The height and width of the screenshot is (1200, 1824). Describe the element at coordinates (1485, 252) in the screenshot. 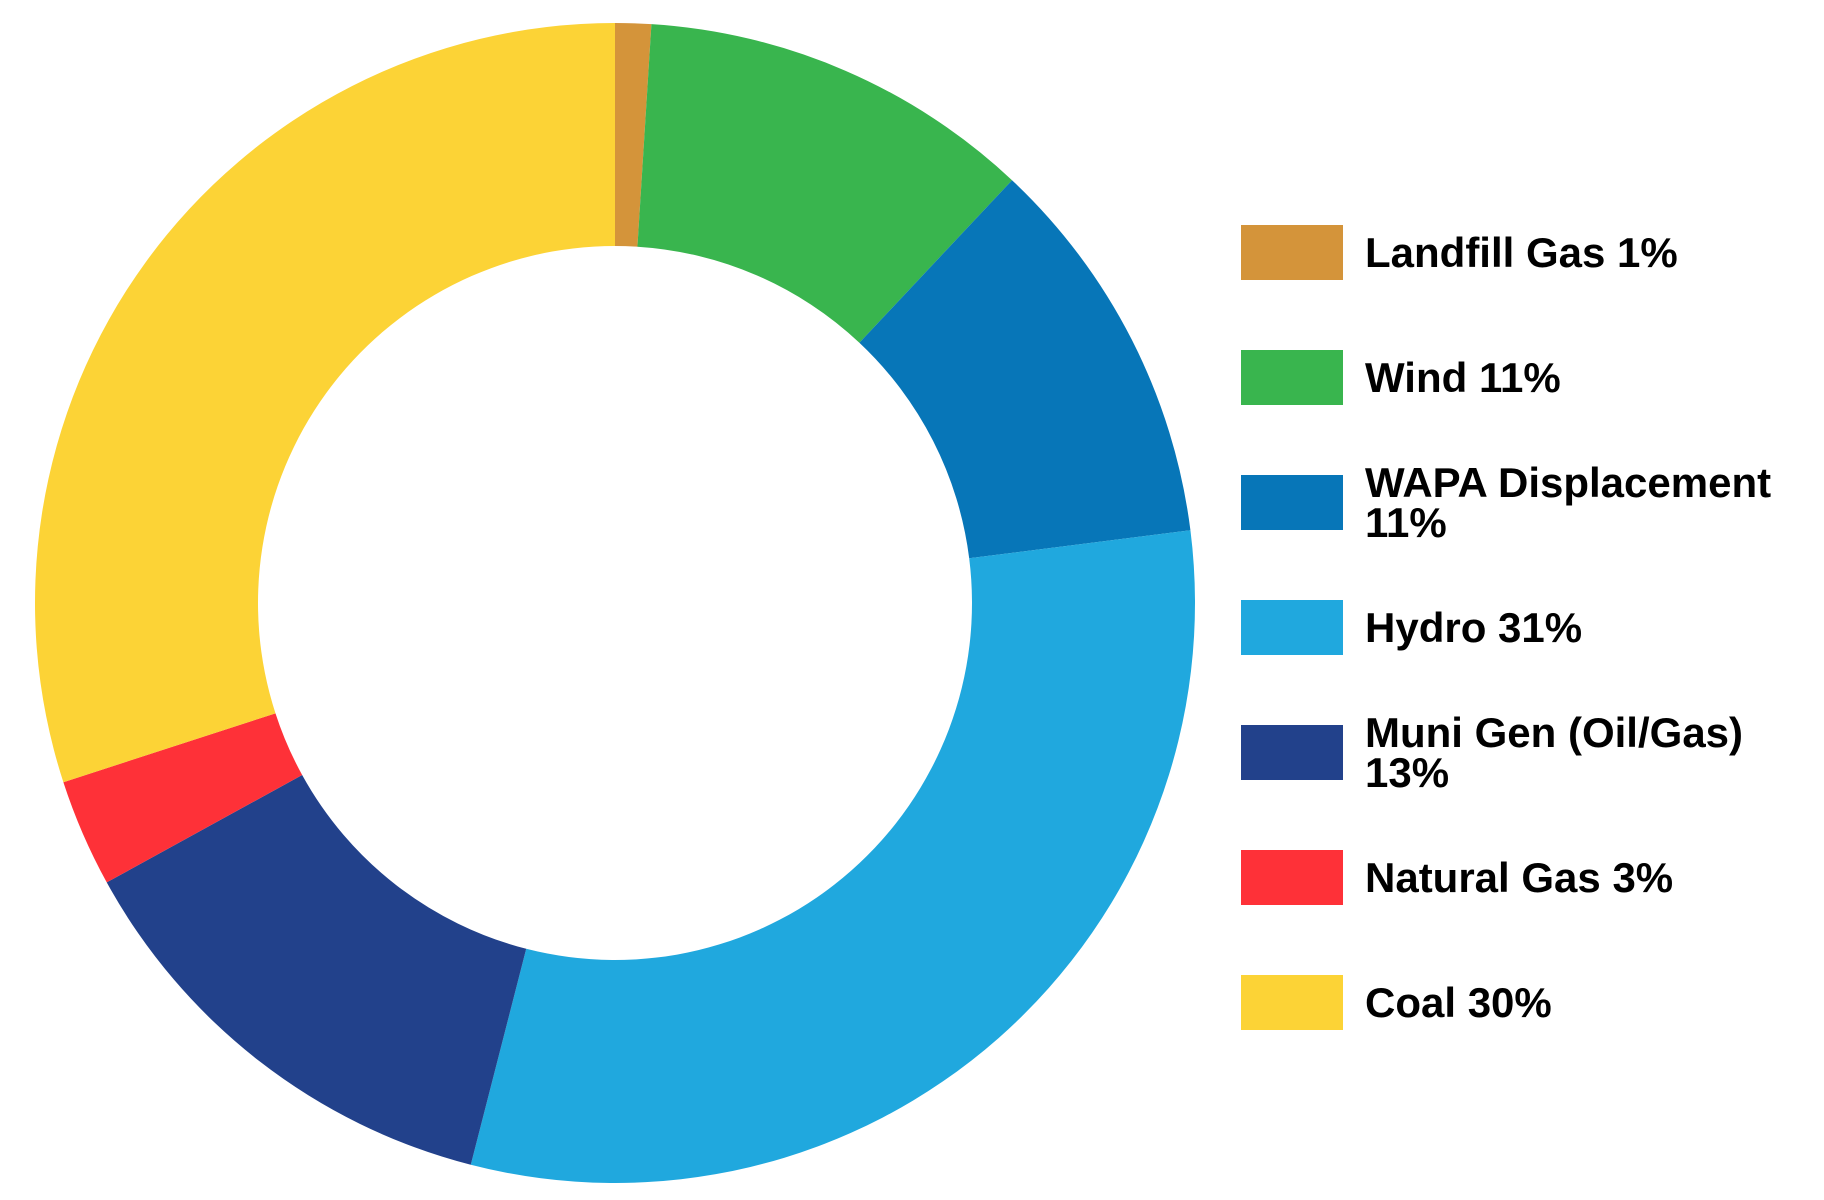

I see `legend-name: Landfill Gas` at that location.